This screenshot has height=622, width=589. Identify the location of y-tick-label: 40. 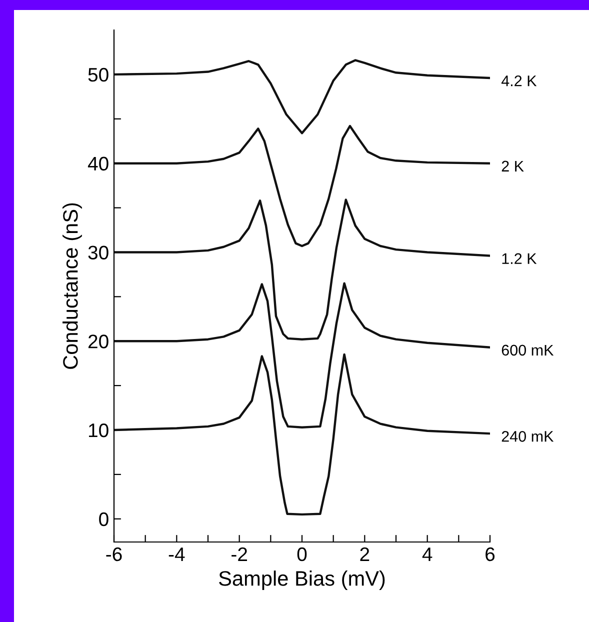
(98, 163).